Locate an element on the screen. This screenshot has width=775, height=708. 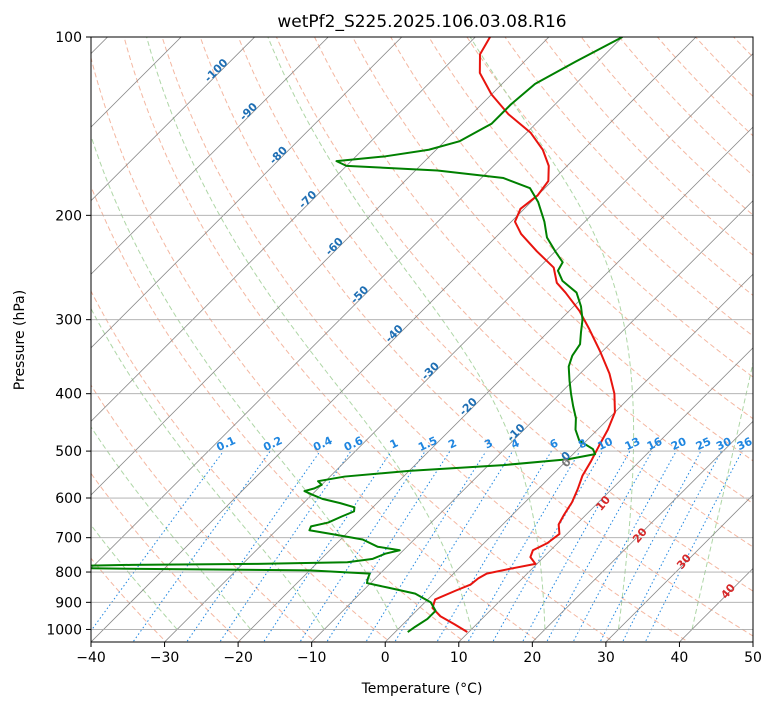
x-tick-label: −20 is located at coordinates (238, 658).